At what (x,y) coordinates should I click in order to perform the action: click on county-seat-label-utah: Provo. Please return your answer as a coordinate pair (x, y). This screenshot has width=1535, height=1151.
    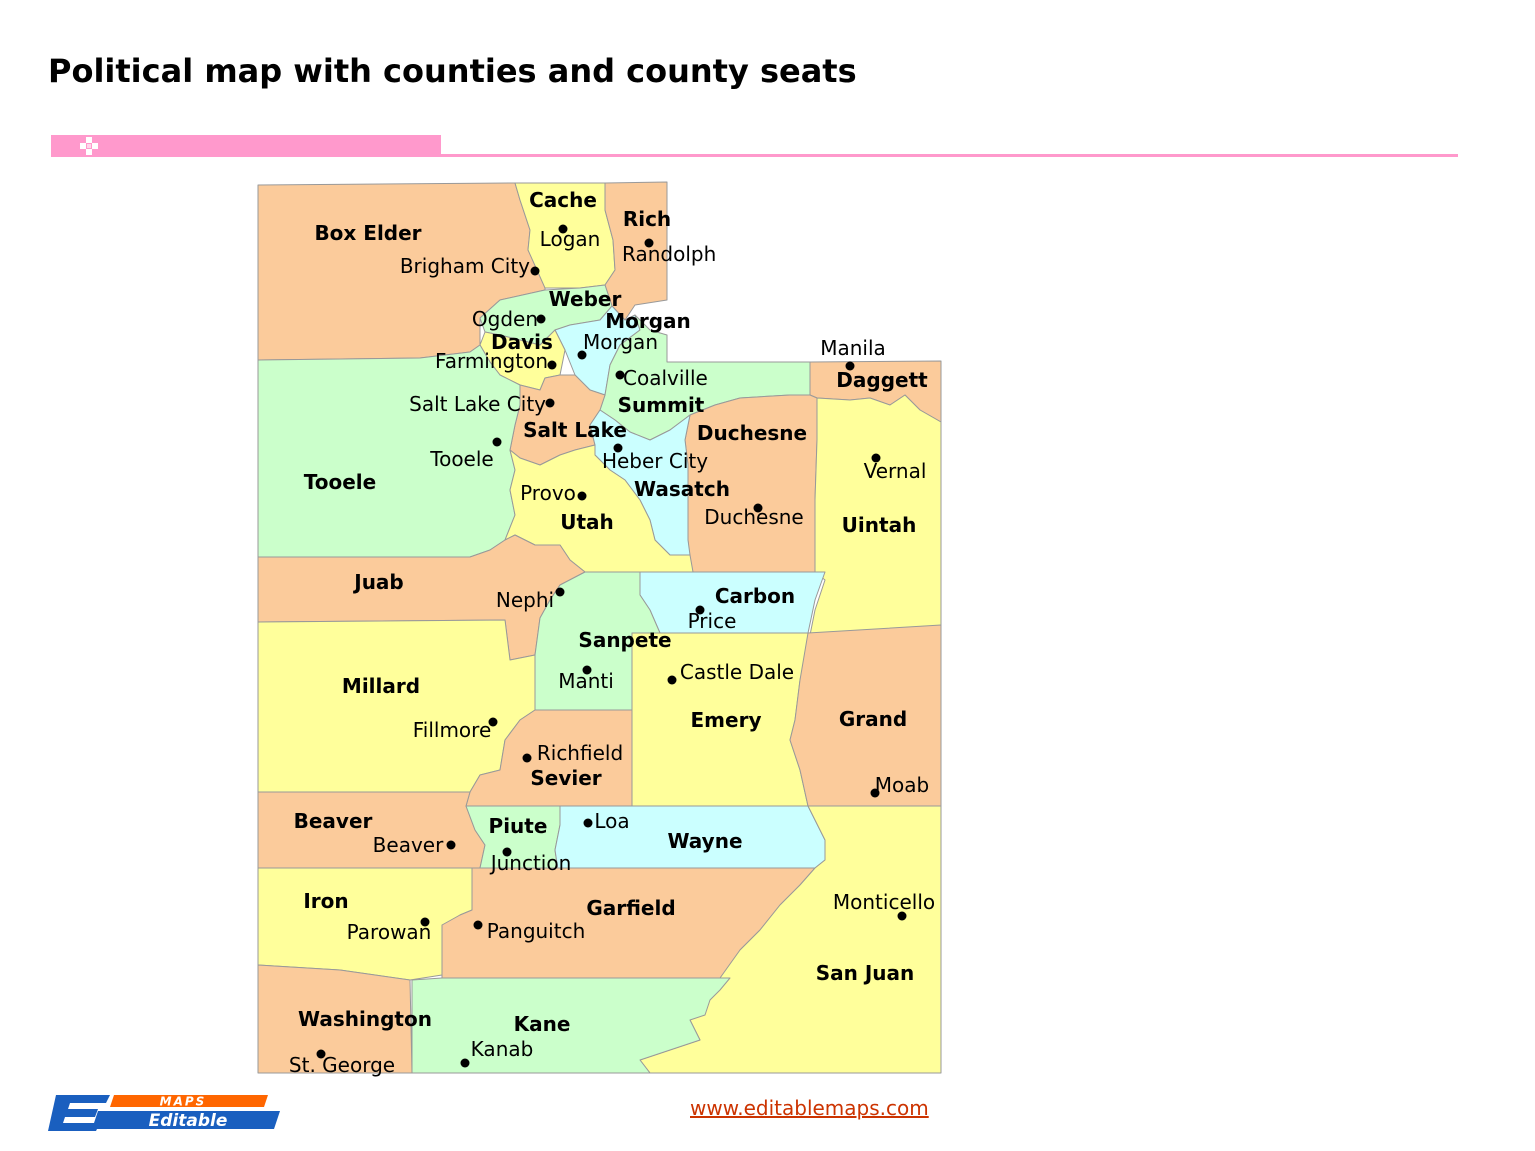
    Looking at the image, I should click on (548, 493).